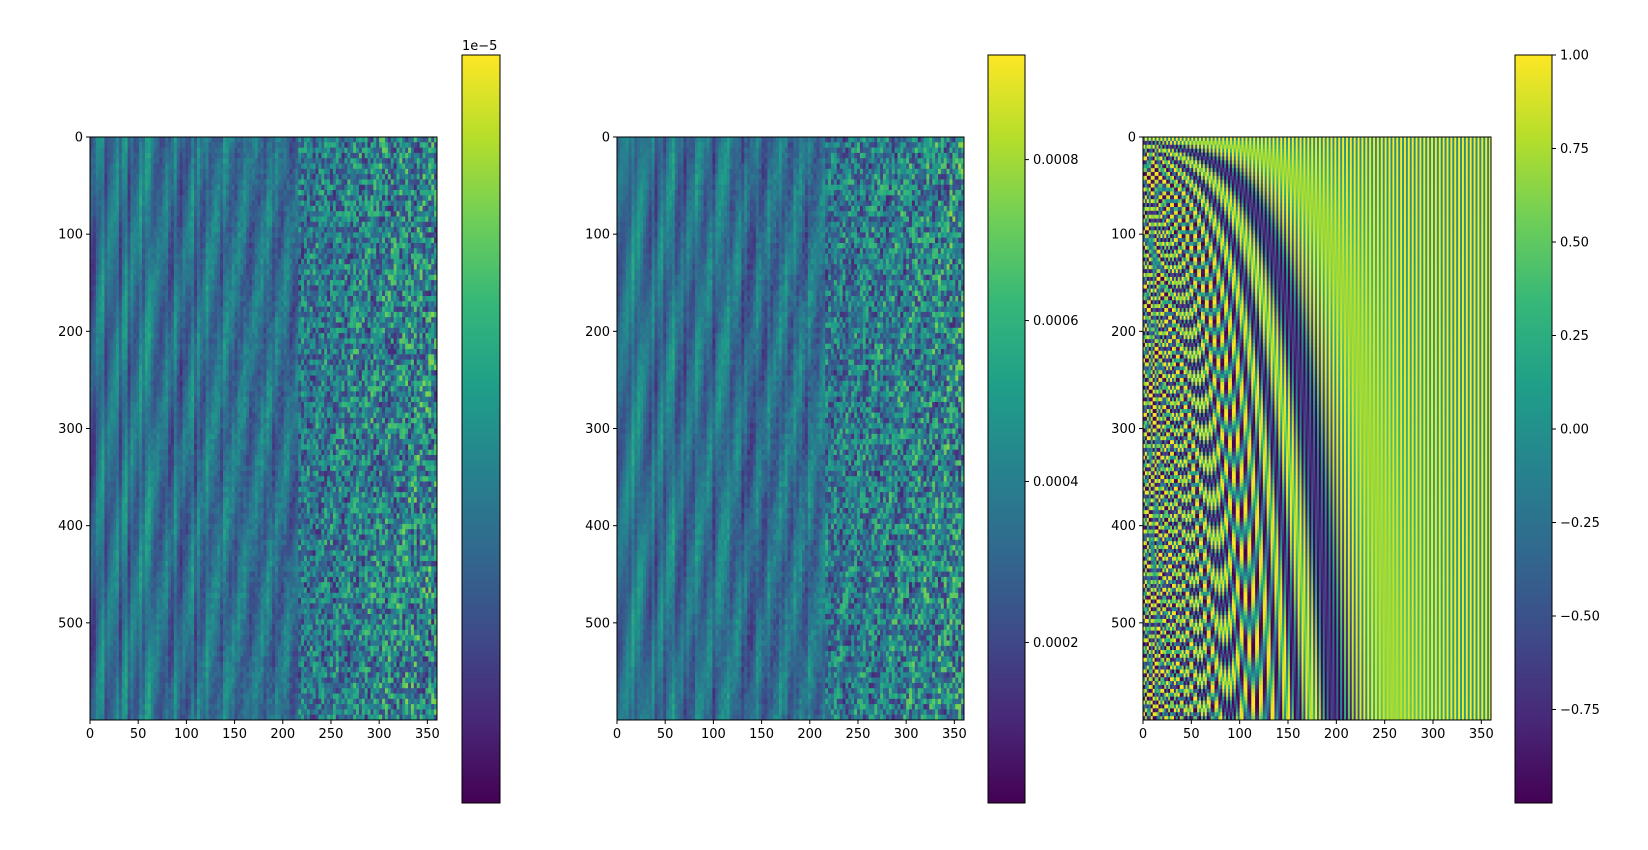 The image size is (1648, 850). Describe the element at coordinates (1574, 56) in the screenshot. I see `colorbar-tick-label: 1.00` at that location.